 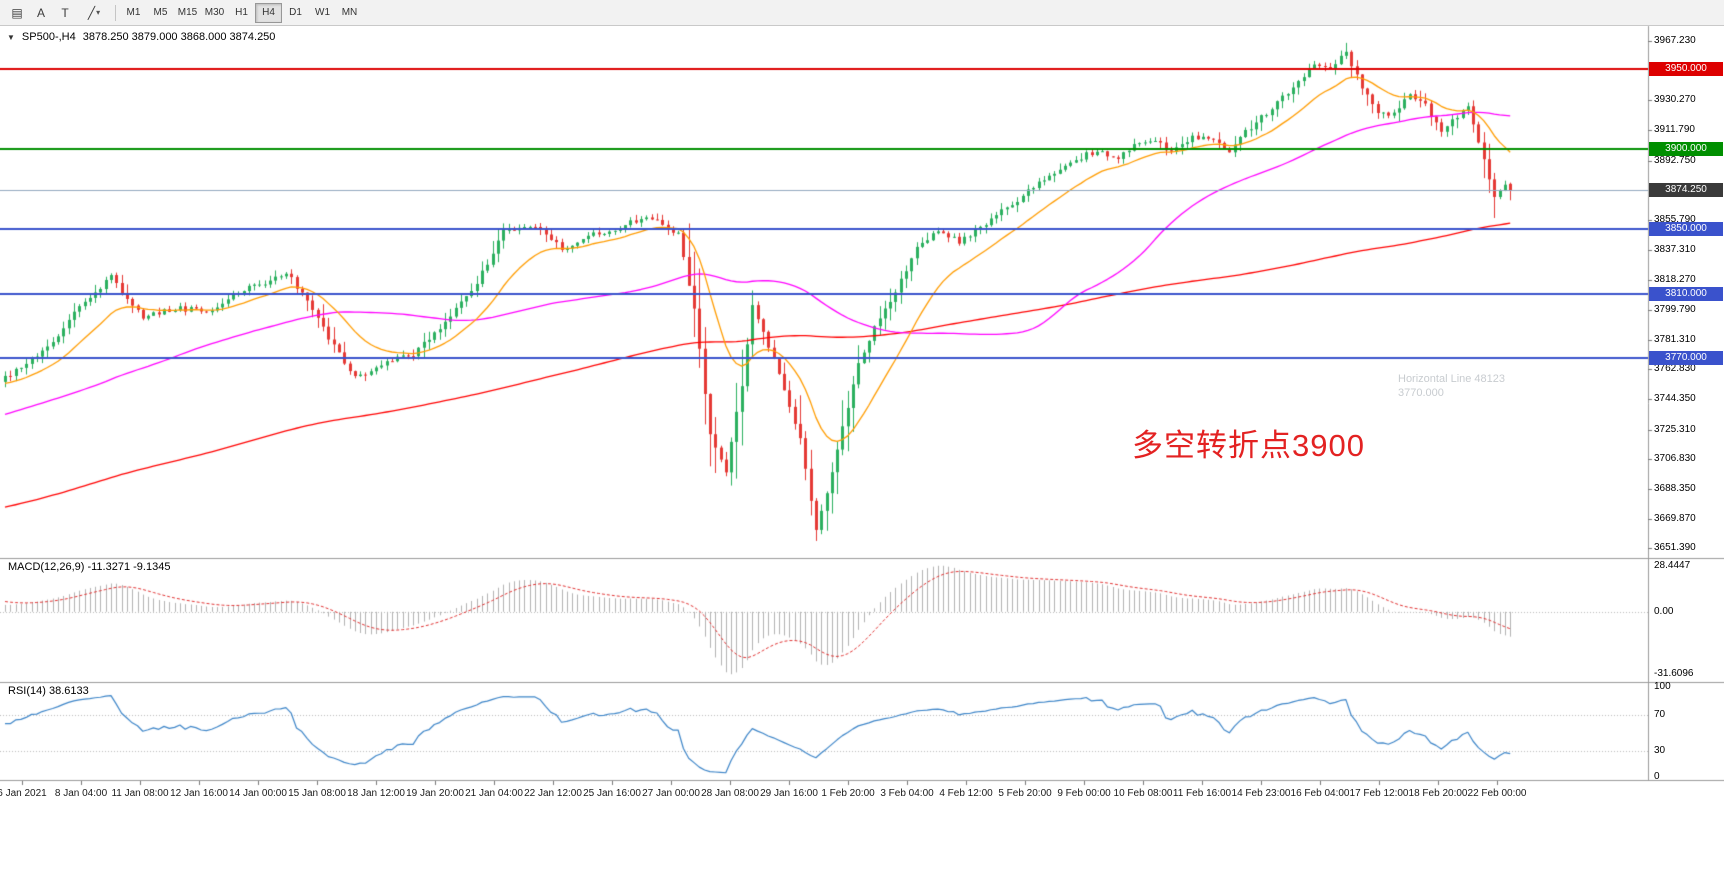 What do you see at coordinates (1451, 386) in the screenshot?
I see `object-tooltip: Horizontal Line 48123 3770.000` at bounding box center [1451, 386].